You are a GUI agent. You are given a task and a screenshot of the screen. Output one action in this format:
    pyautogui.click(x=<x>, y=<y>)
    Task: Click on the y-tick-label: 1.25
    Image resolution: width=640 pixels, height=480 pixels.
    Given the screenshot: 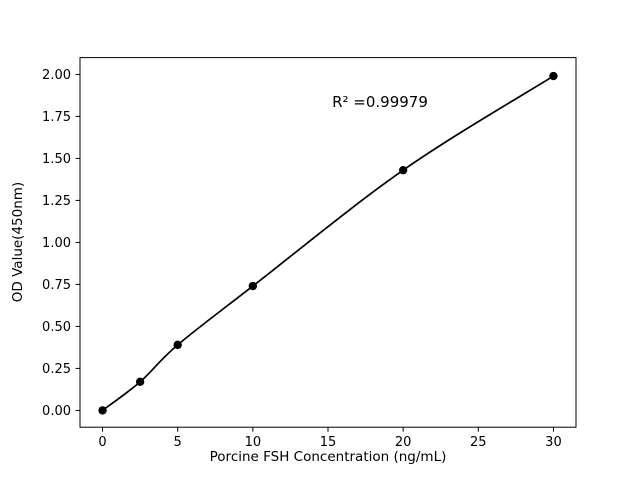 What is the action you would take?
    pyautogui.click(x=56, y=201)
    